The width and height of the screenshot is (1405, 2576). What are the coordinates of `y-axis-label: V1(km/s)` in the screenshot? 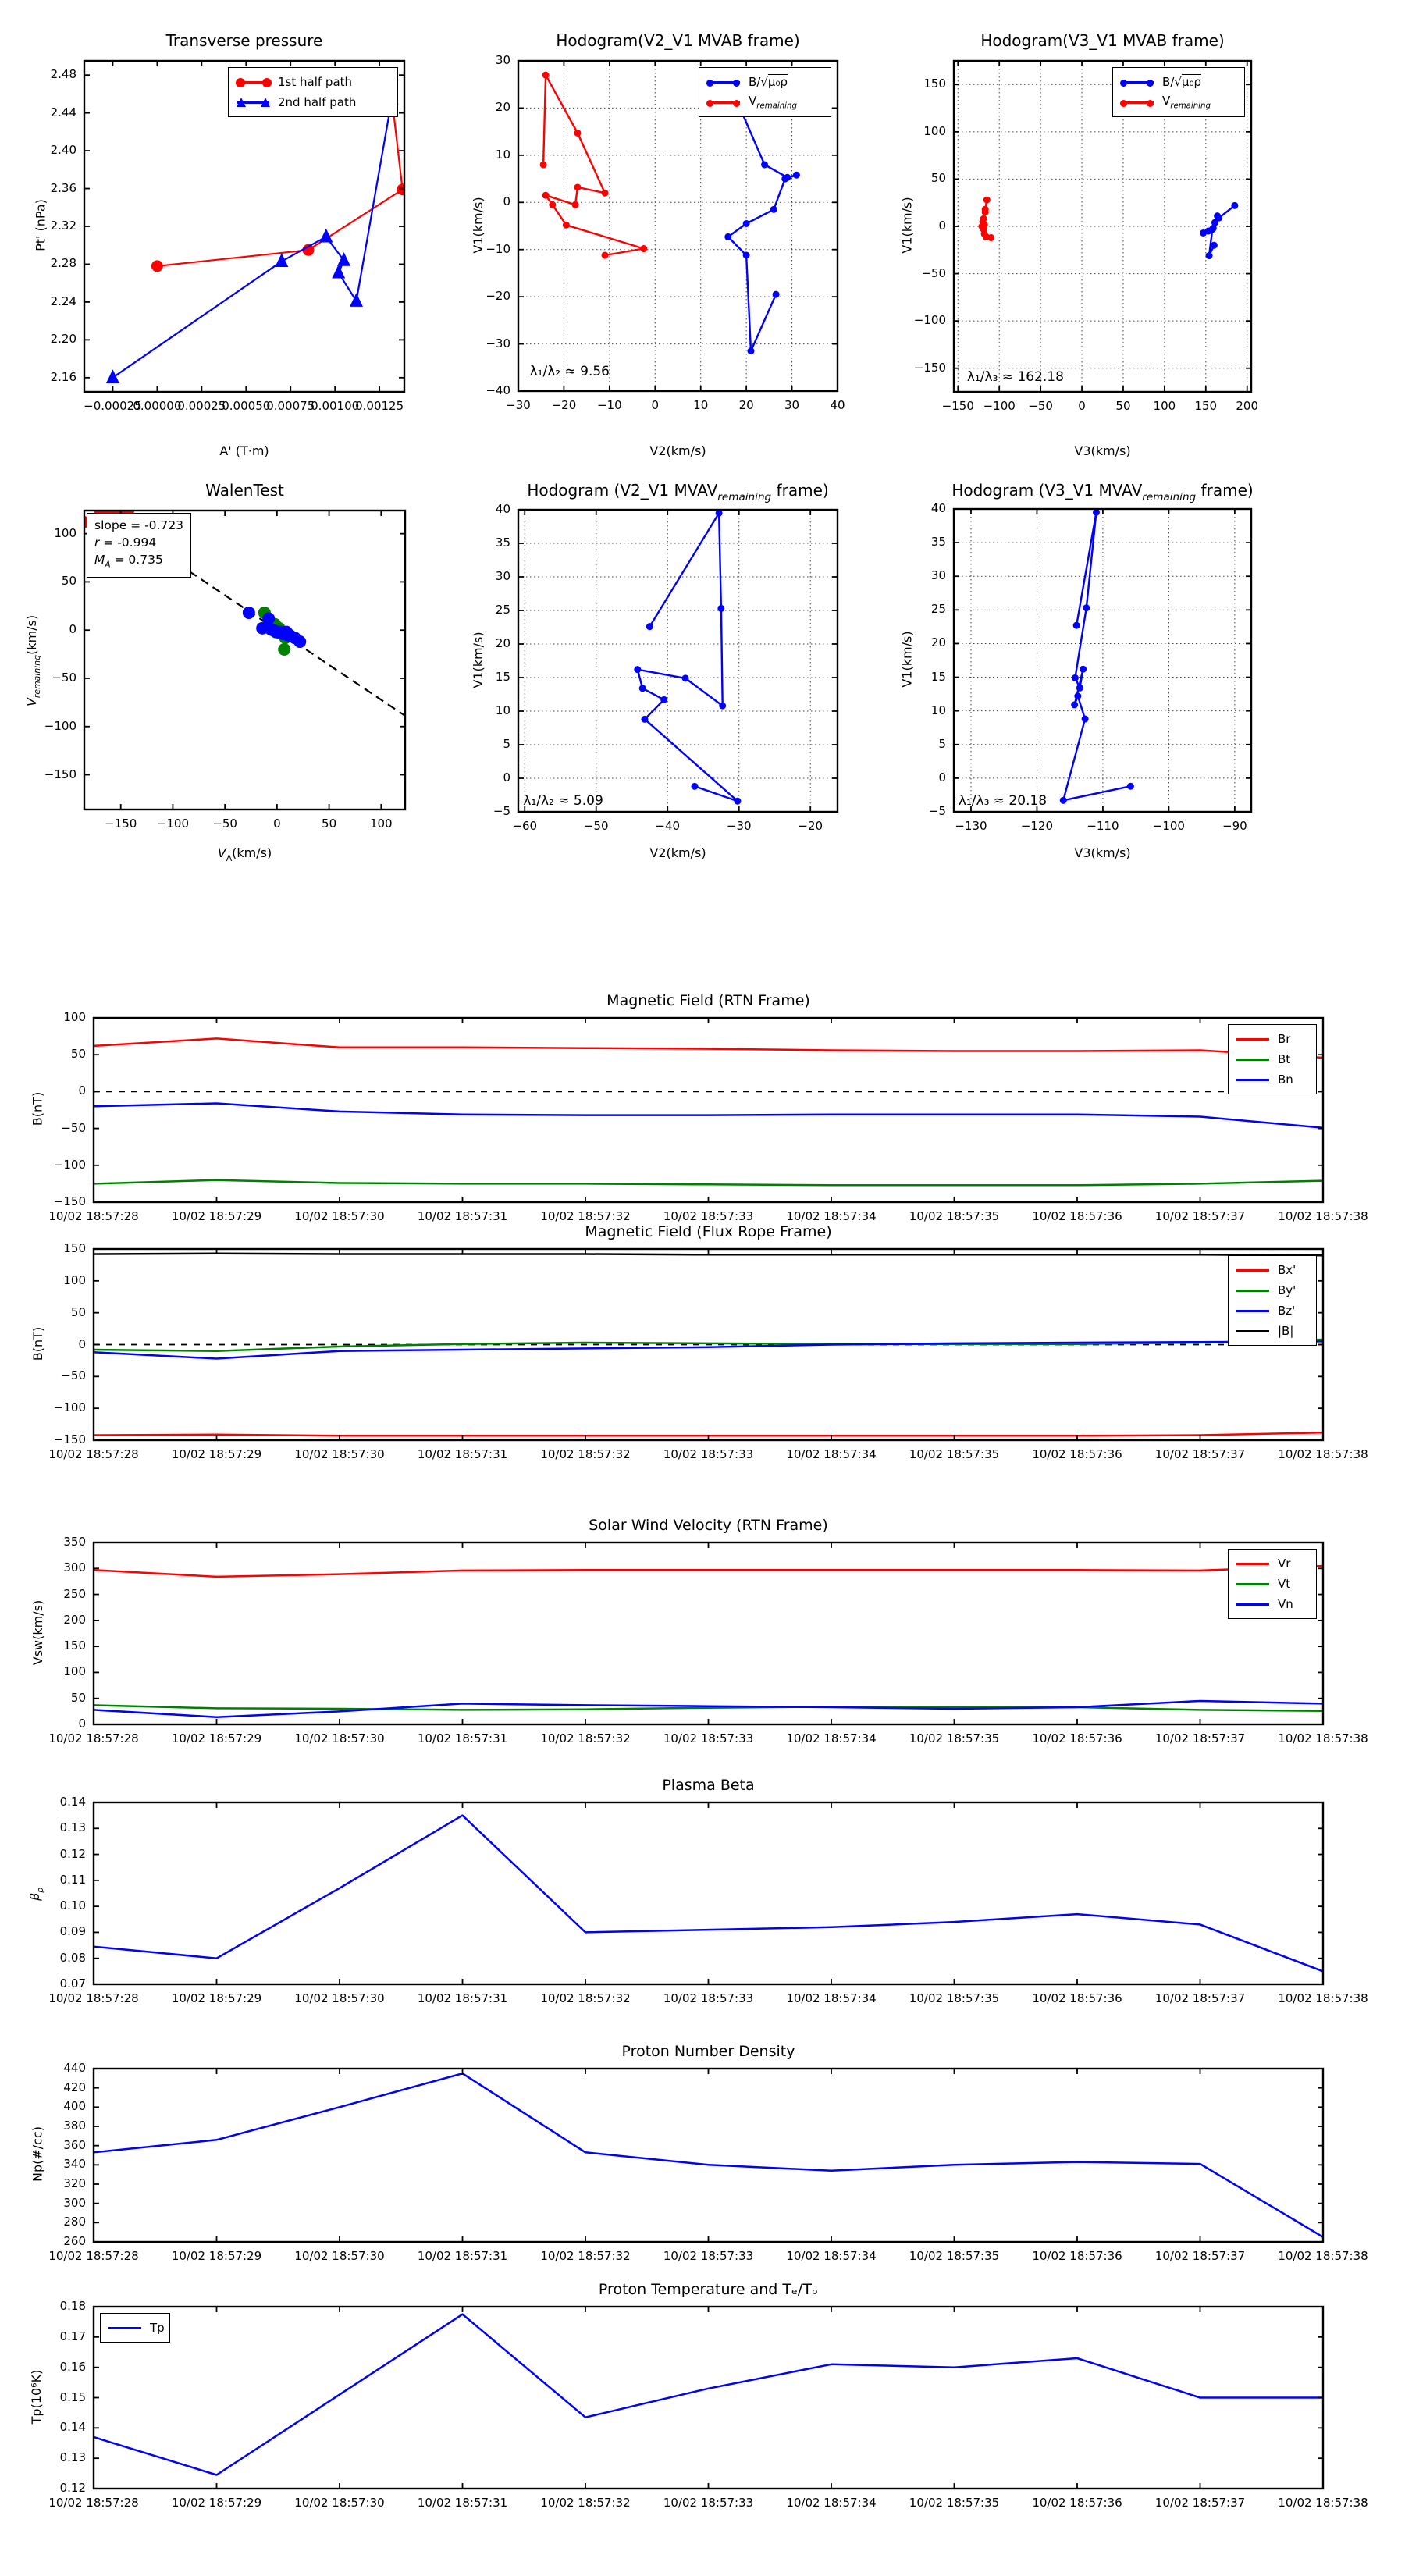 It's located at (478, 659).